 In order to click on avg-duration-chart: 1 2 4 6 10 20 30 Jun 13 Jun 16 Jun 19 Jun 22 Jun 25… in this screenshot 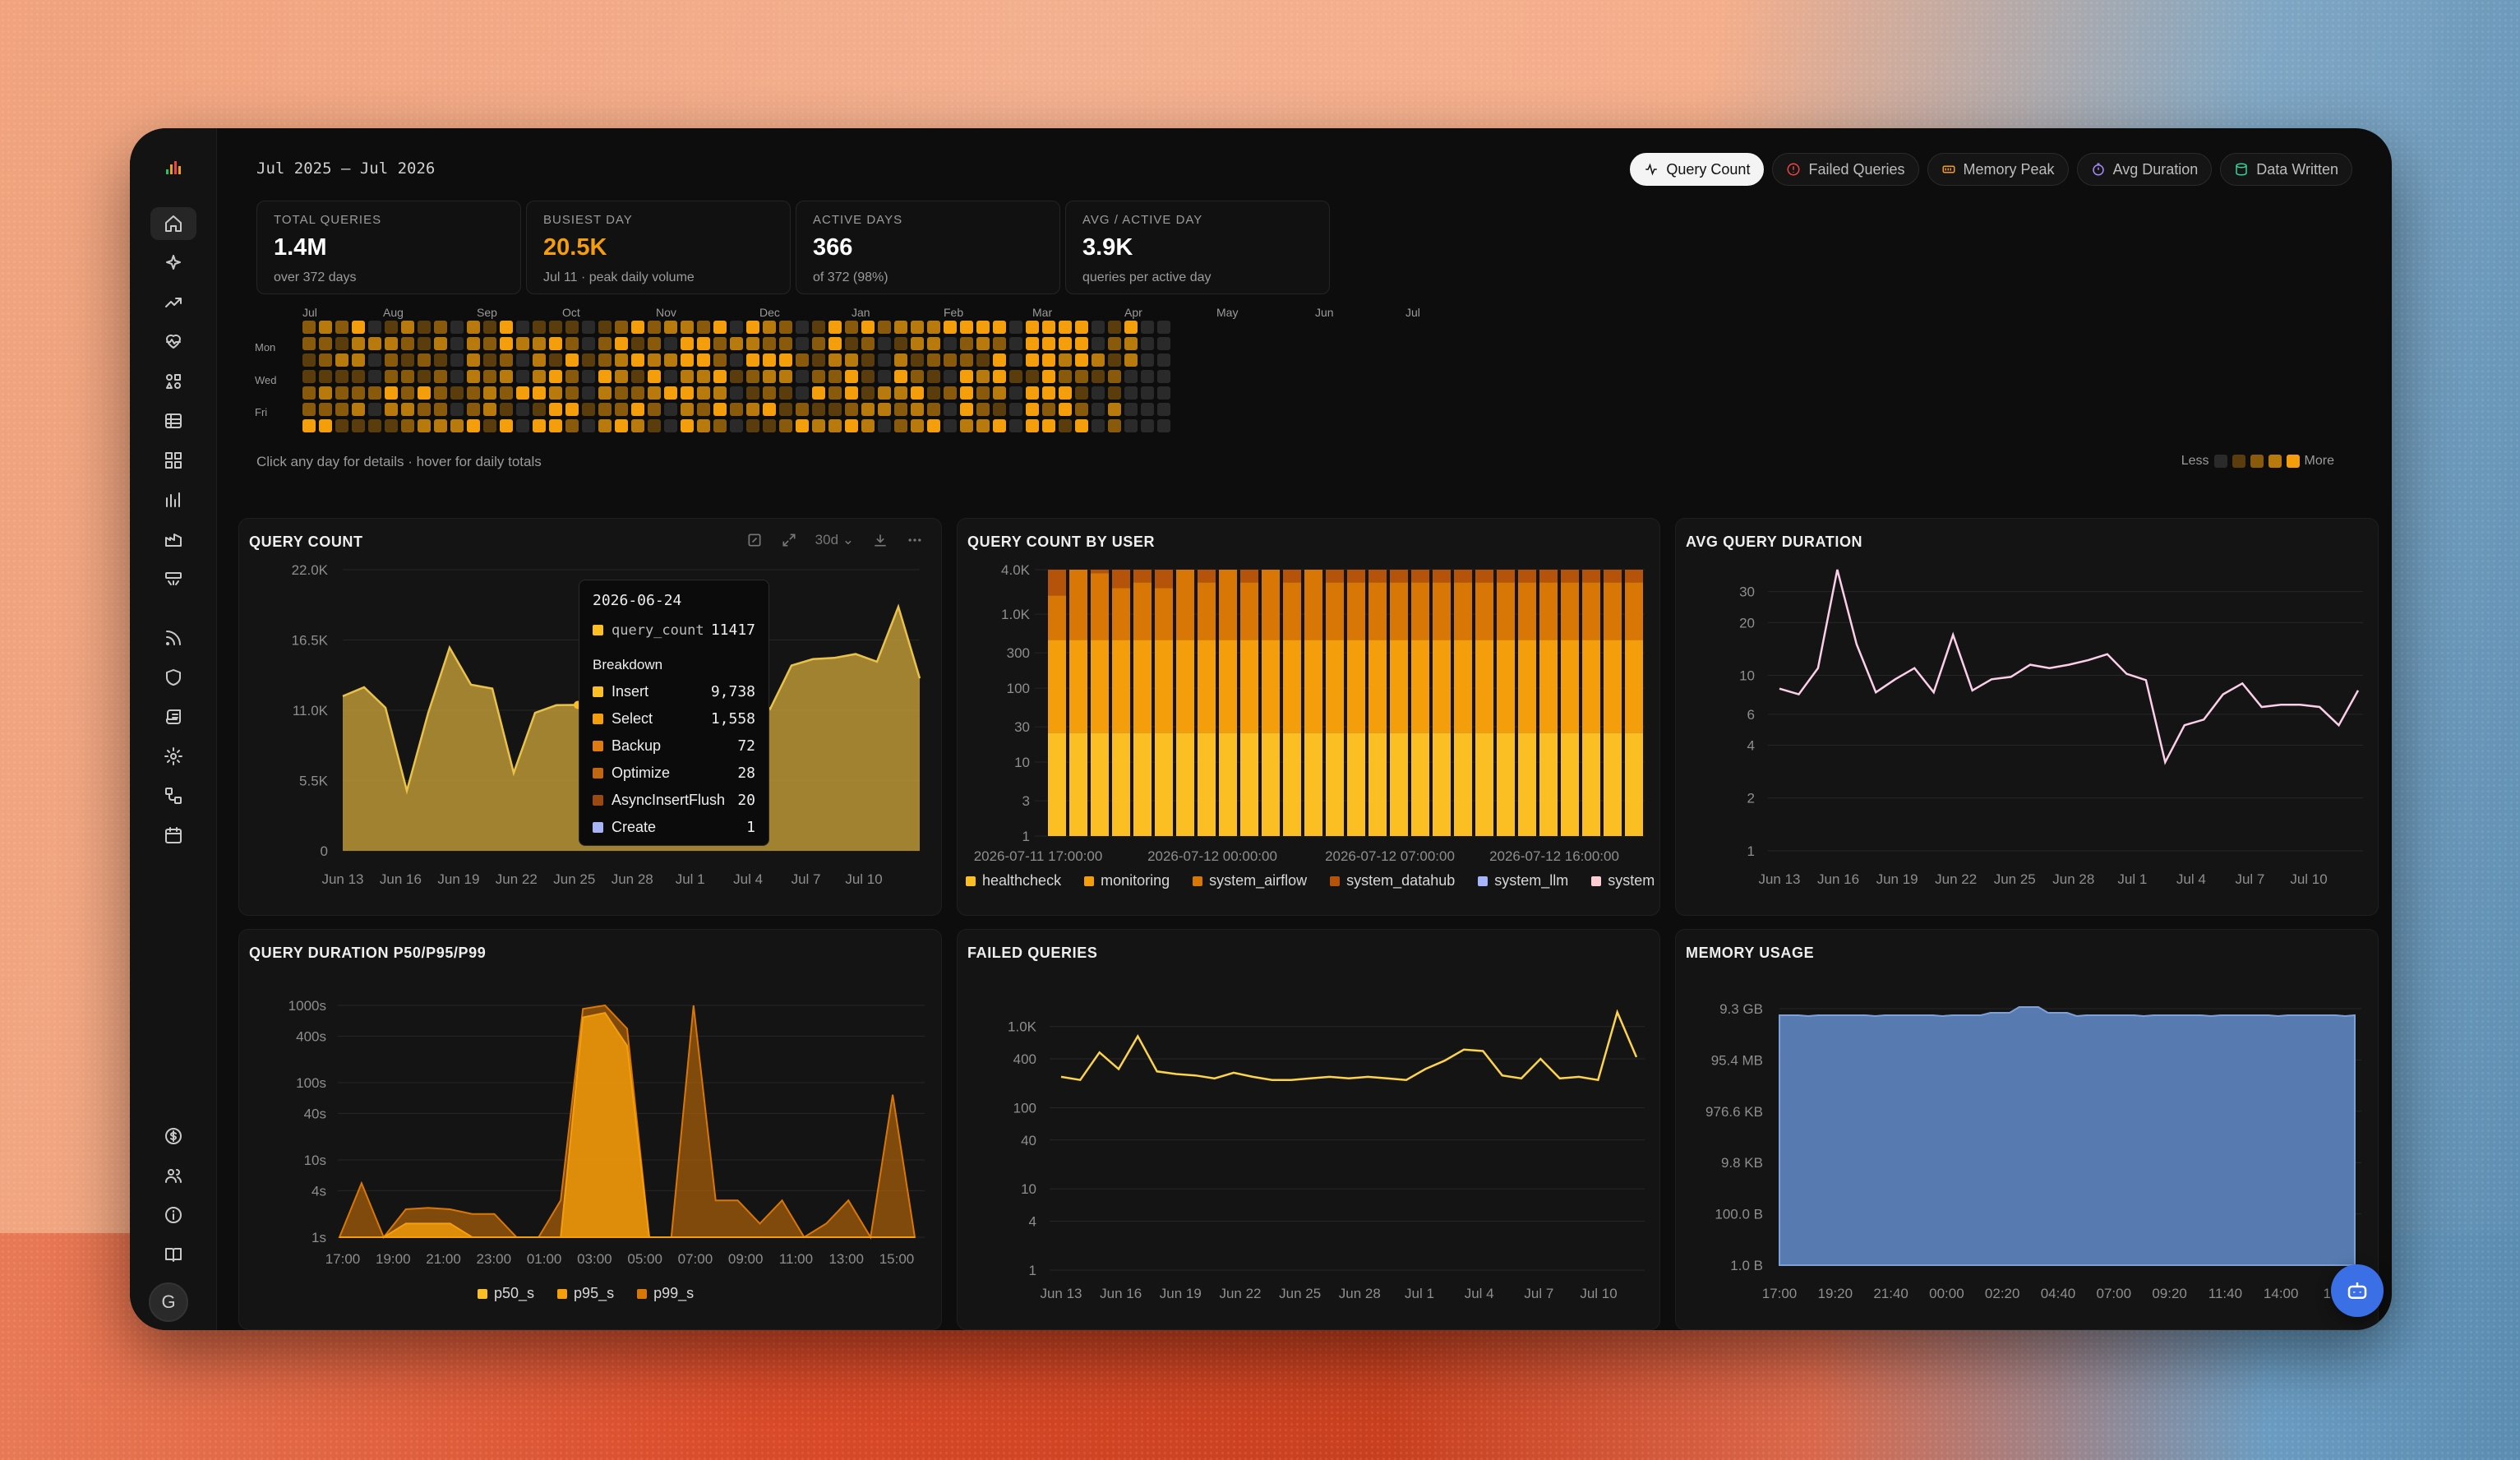, I will do `click(2027, 718)`.